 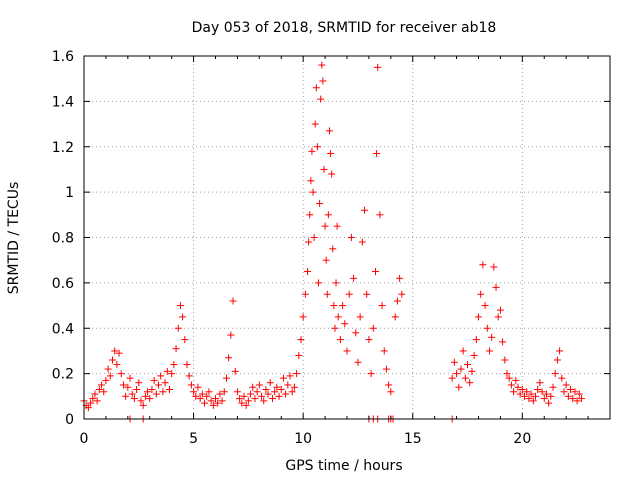 What do you see at coordinates (63, 375) in the screenshot?
I see `y-tick-label: 0.2` at bounding box center [63, 375].